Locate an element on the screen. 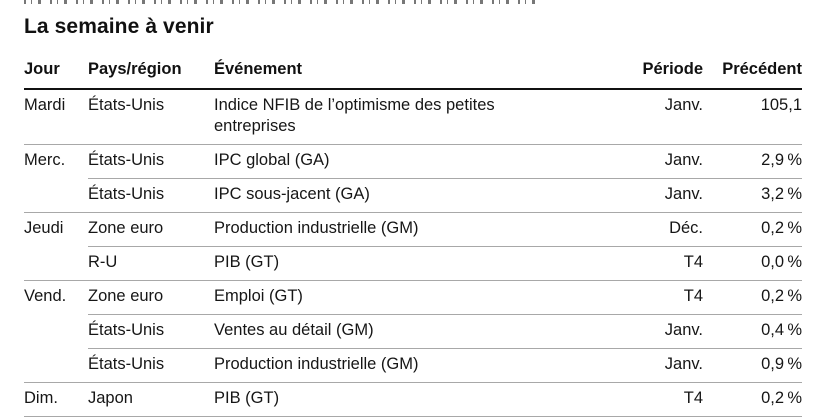 The height and width of the screenshot is (417, 824). table-row: R-U PIB (GT) T4 0,0 % is located at coordinates (413, 263).